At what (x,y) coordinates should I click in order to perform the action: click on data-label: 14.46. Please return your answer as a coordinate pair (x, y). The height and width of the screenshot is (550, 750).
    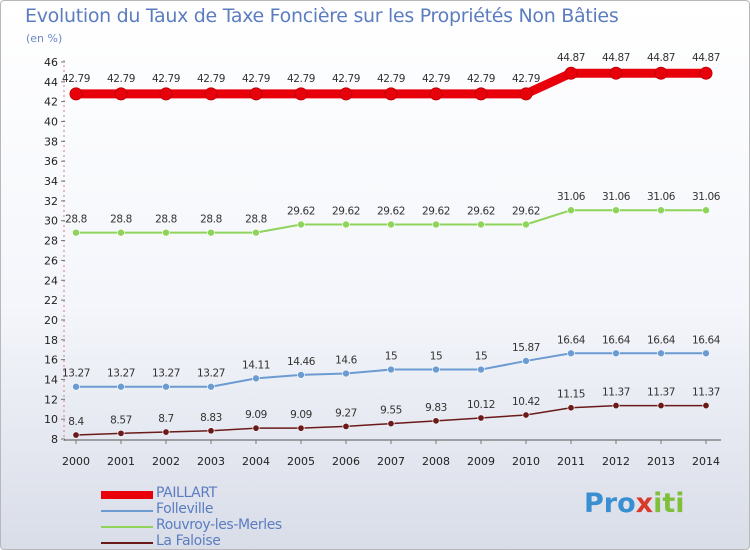
    Looking at the image, I should click on (301, 362).